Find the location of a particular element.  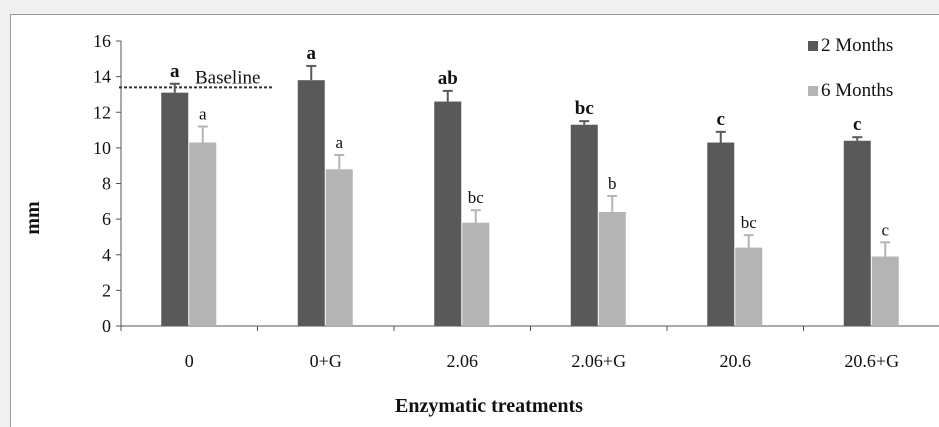

baseline-reference: Baseline is located at coordinates (196, 78).